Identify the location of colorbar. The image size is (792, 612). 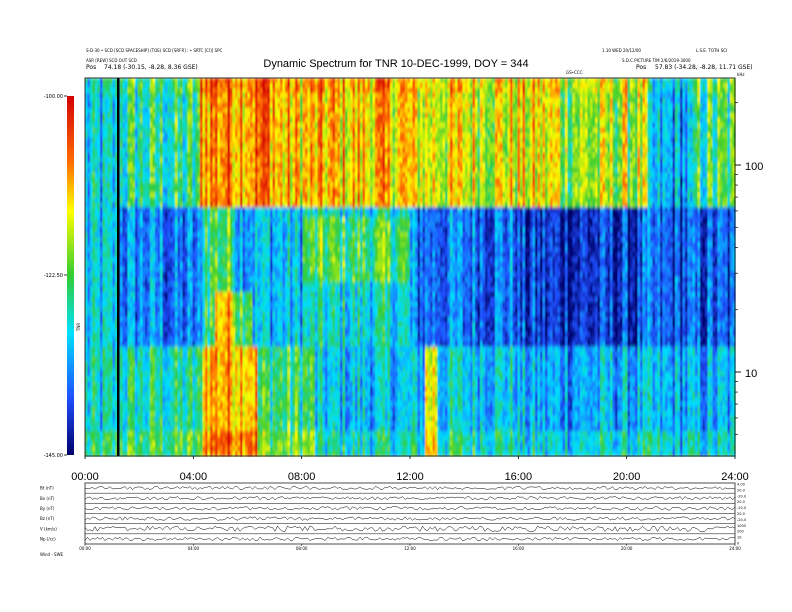
(70, 275).